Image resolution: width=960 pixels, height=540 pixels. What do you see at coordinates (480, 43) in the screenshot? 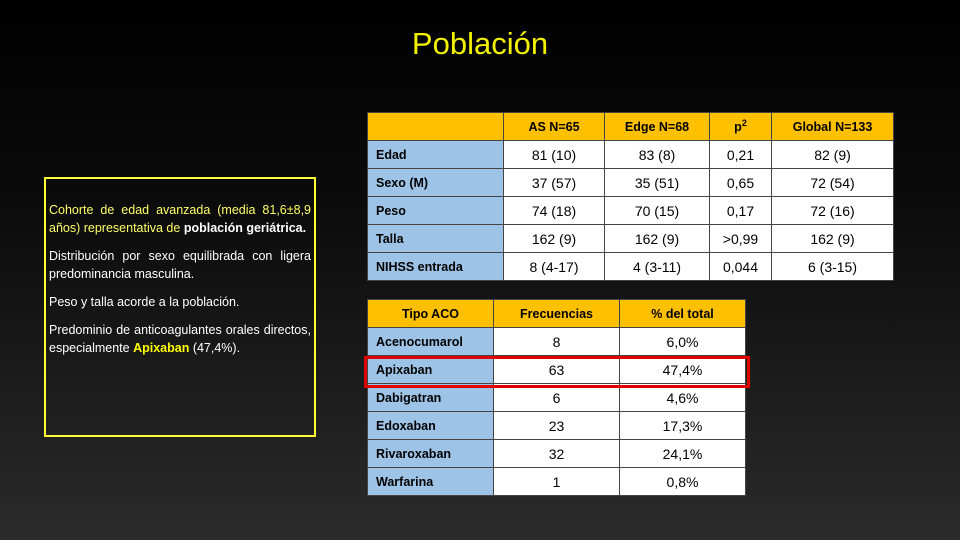
I see `slide-title: Población` at bounding box center [480, 43].